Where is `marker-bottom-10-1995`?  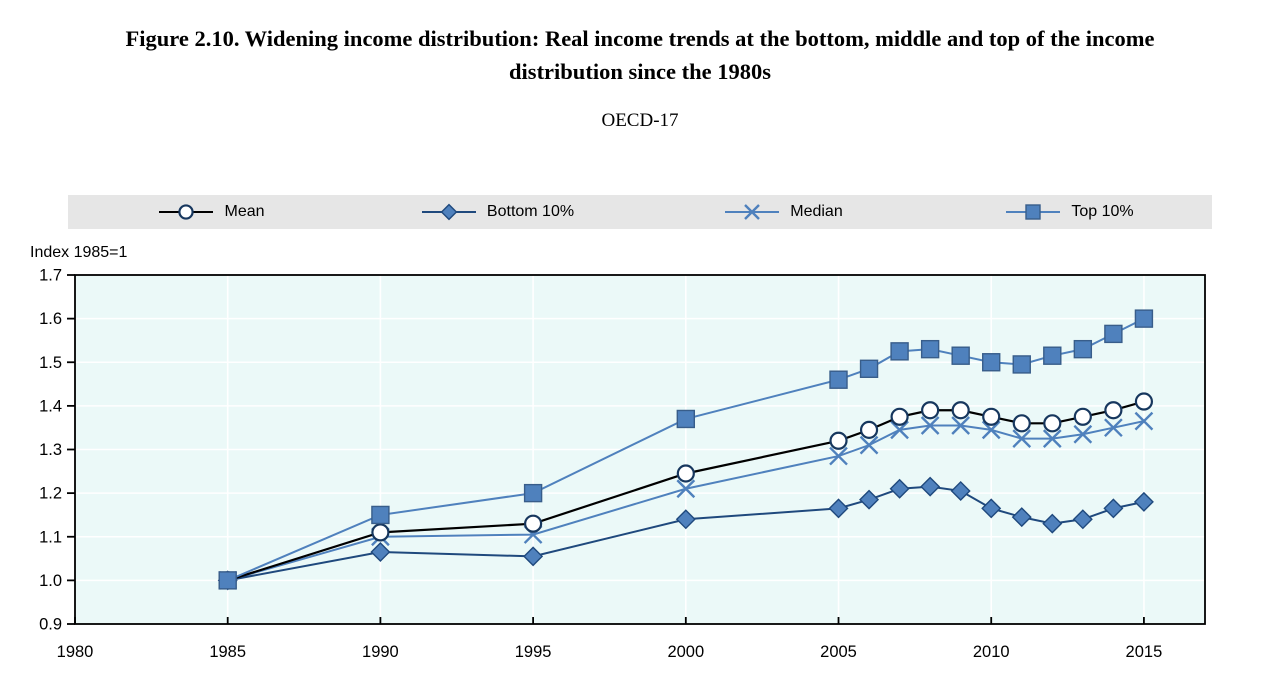
marker-bottom-10-1995 is located at coordinates (533, 556).